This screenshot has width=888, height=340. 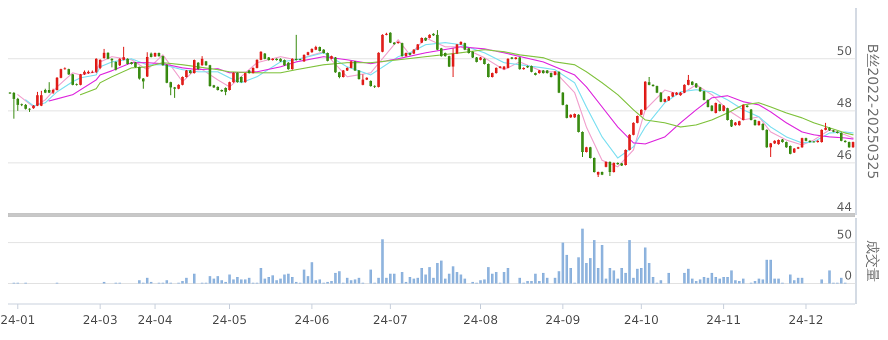 I want to click on x-tick-label: 24-09, so click(x=562, y=320).